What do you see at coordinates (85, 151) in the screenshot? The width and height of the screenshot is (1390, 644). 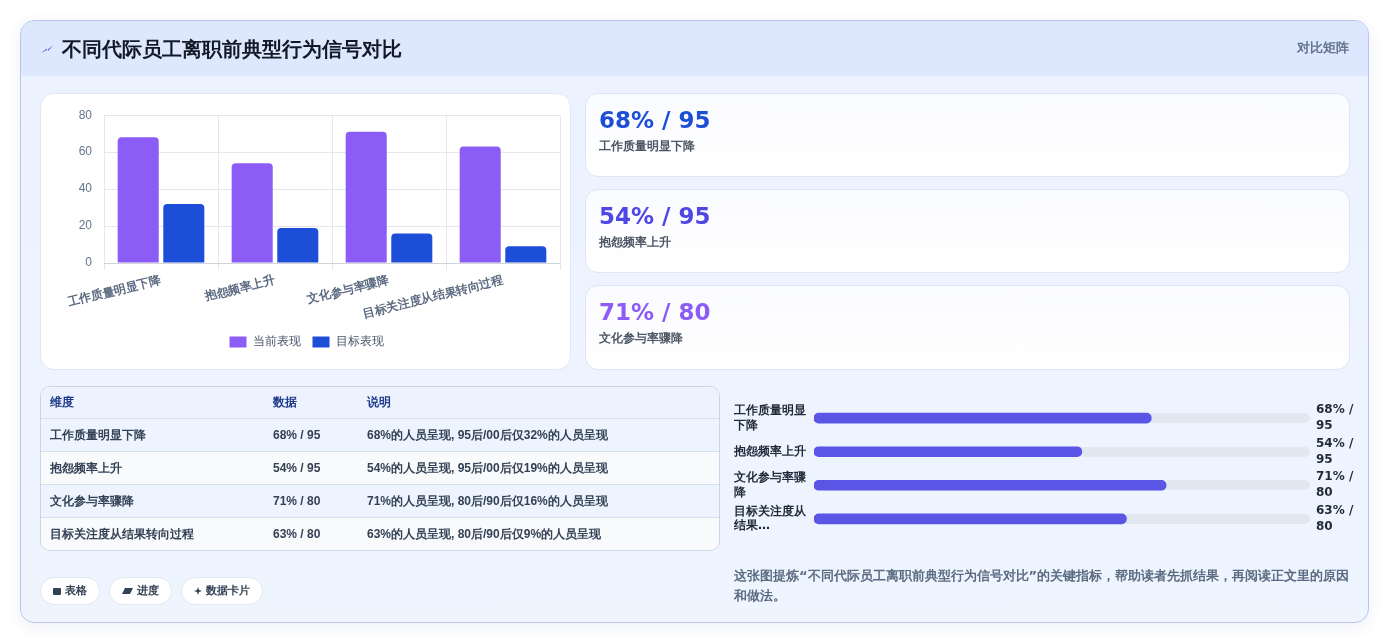 I see `y-tick-label: 60` at bounding box center [85, 151].